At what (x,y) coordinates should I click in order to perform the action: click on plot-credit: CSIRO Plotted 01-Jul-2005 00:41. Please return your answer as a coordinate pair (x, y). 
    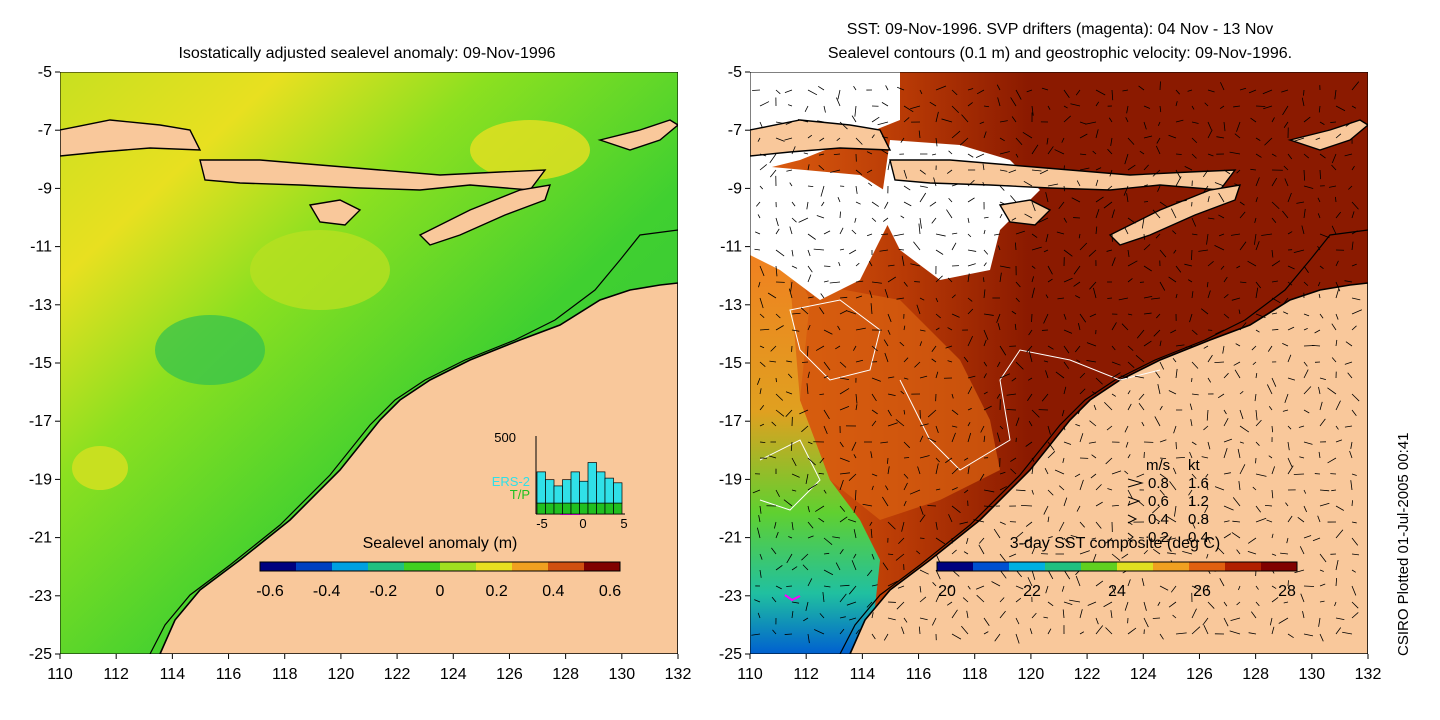
    Looking at the image, I should click on (1403, 544).